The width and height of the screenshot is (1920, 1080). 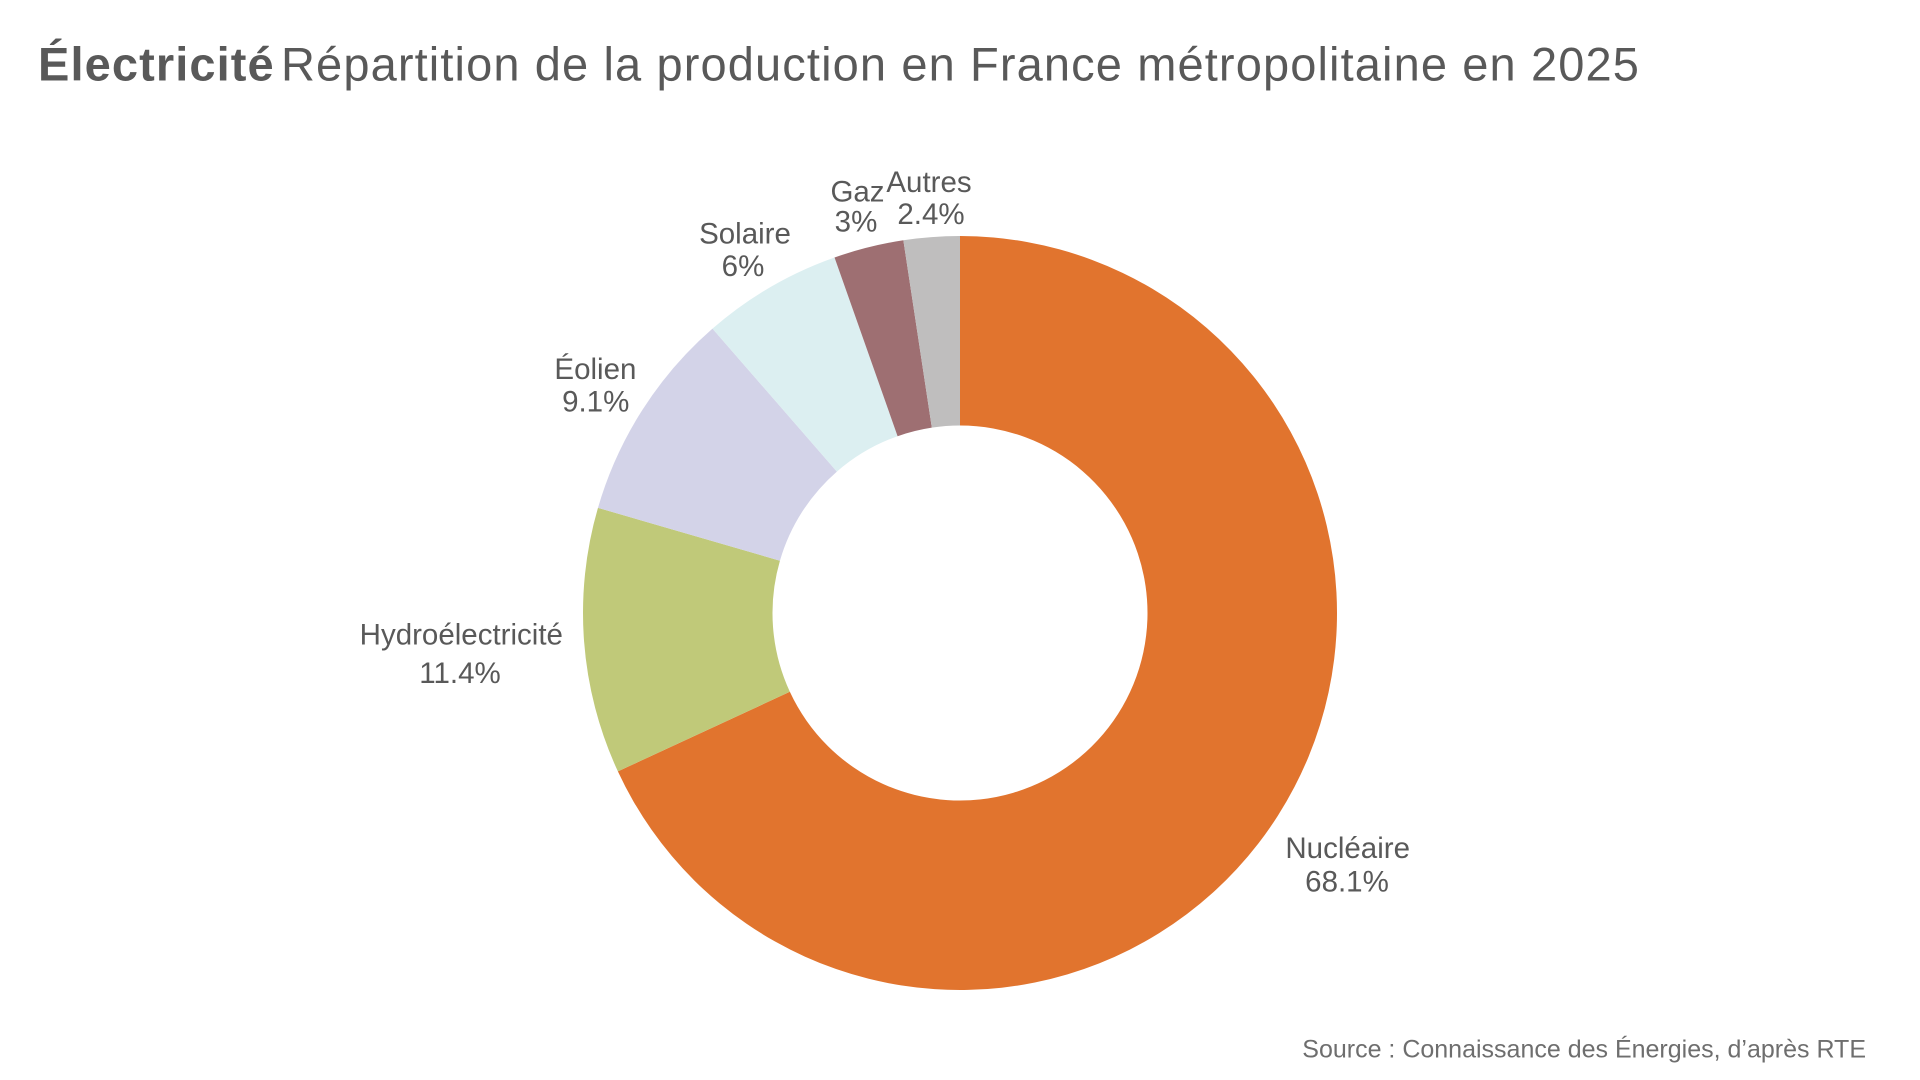 What do you see at coordinates (928, 182) in the screenshot?
I see `svg-text: Autres` at bounding box center [928, 182].